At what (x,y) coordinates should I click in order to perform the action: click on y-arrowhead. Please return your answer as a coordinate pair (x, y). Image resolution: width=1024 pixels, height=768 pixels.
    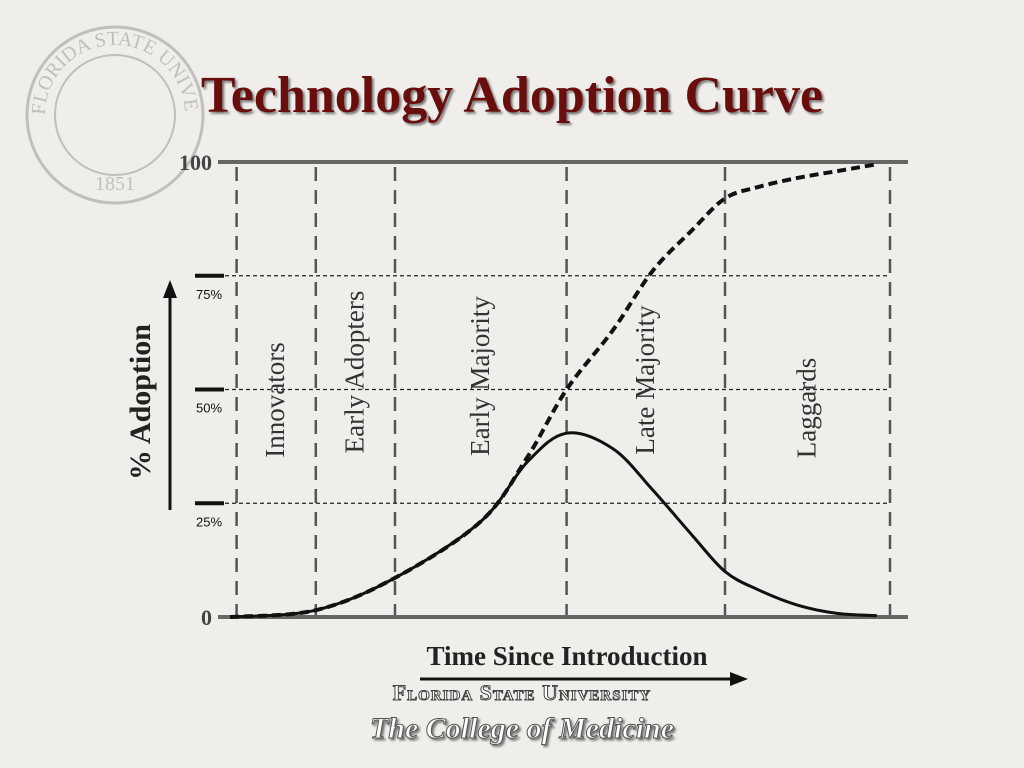
    Looking at the image, I should click on (170, 289).